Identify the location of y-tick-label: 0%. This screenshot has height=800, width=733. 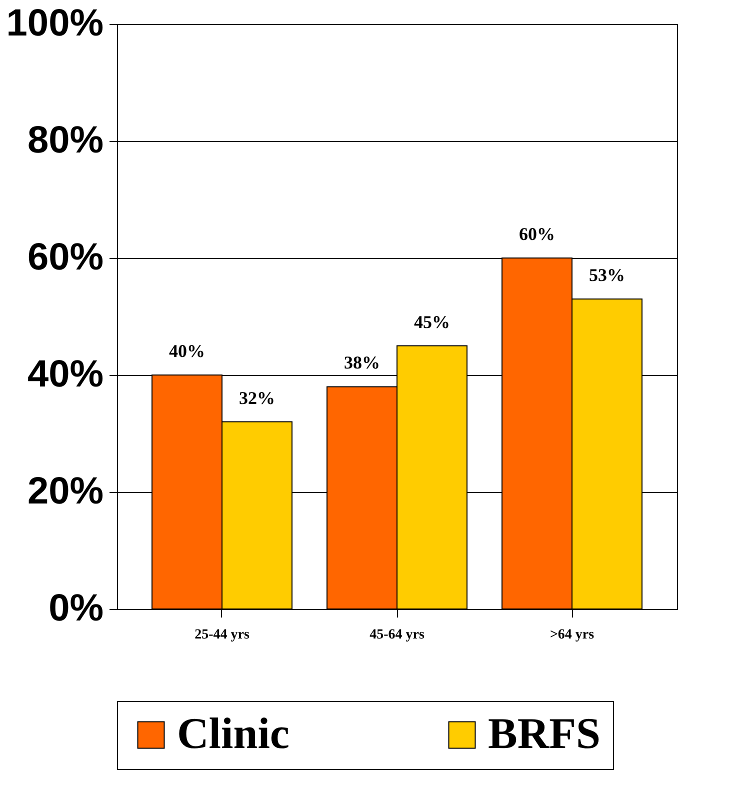
(76, 609).